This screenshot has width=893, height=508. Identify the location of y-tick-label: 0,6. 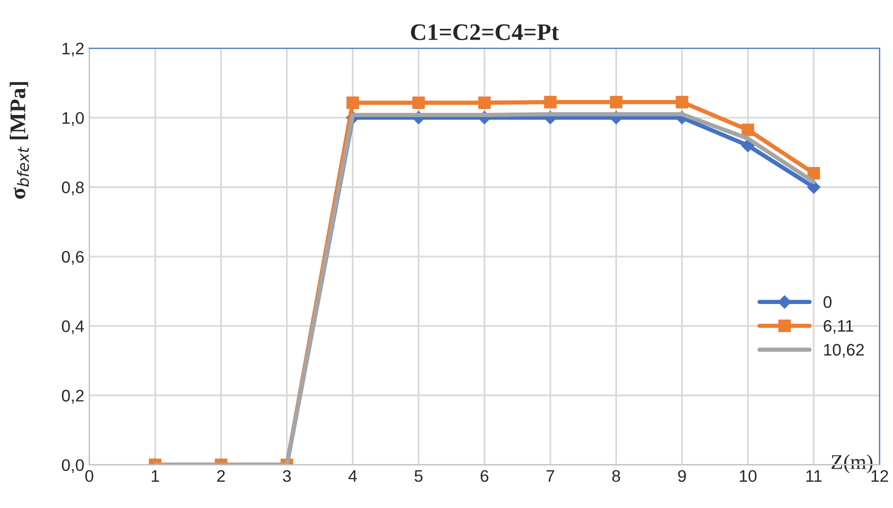
(73, 257).